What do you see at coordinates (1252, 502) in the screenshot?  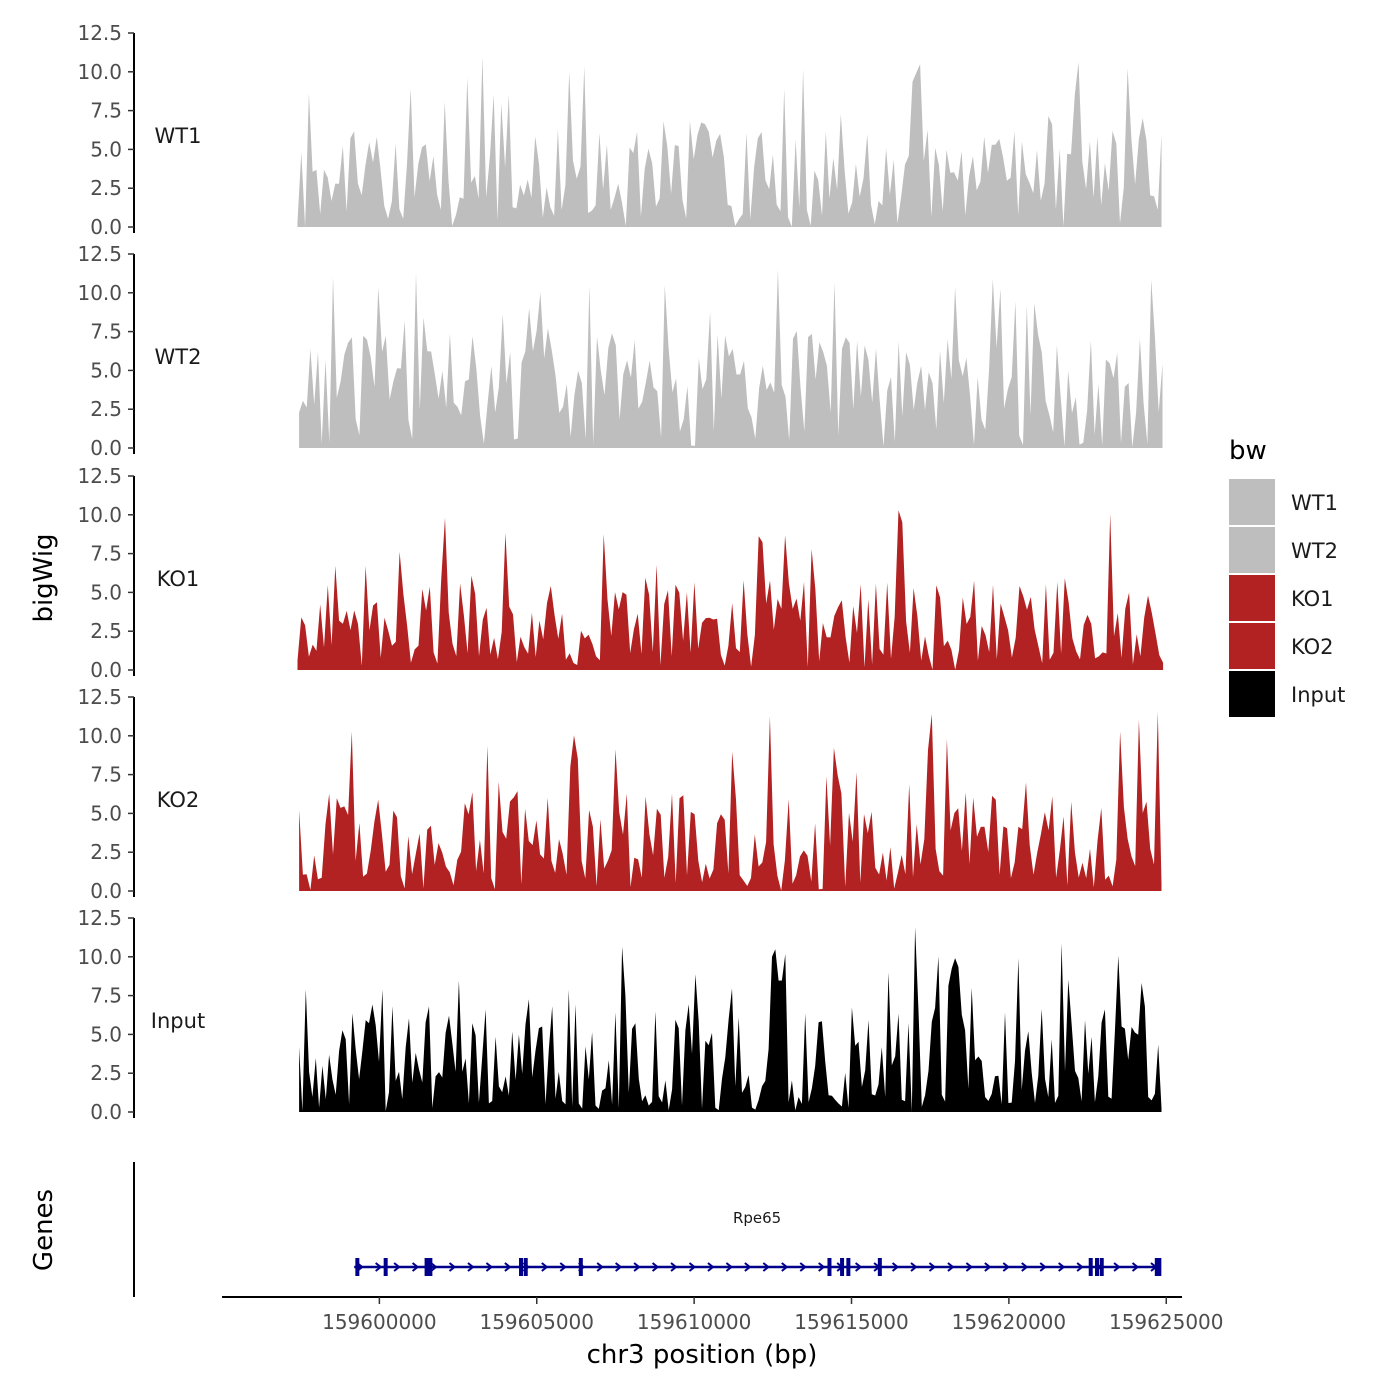 I see `legend-key-wt1` at bounding box center [1252, 502].